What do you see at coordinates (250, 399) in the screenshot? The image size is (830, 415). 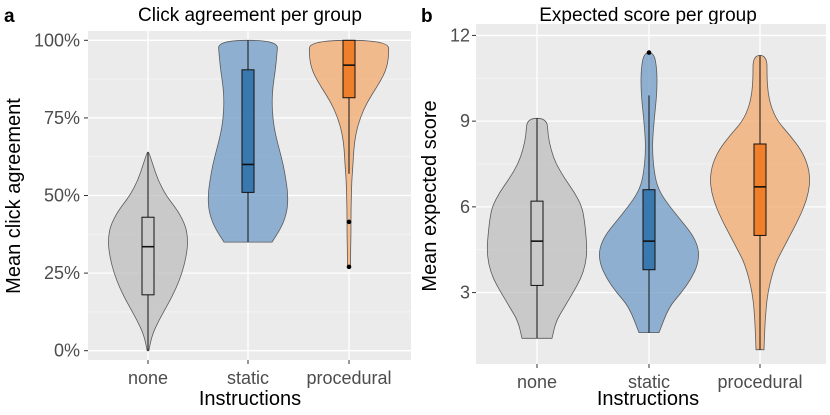 I see `panel-a-x-axis-title: Instructions` at bounding box center [250, 399].